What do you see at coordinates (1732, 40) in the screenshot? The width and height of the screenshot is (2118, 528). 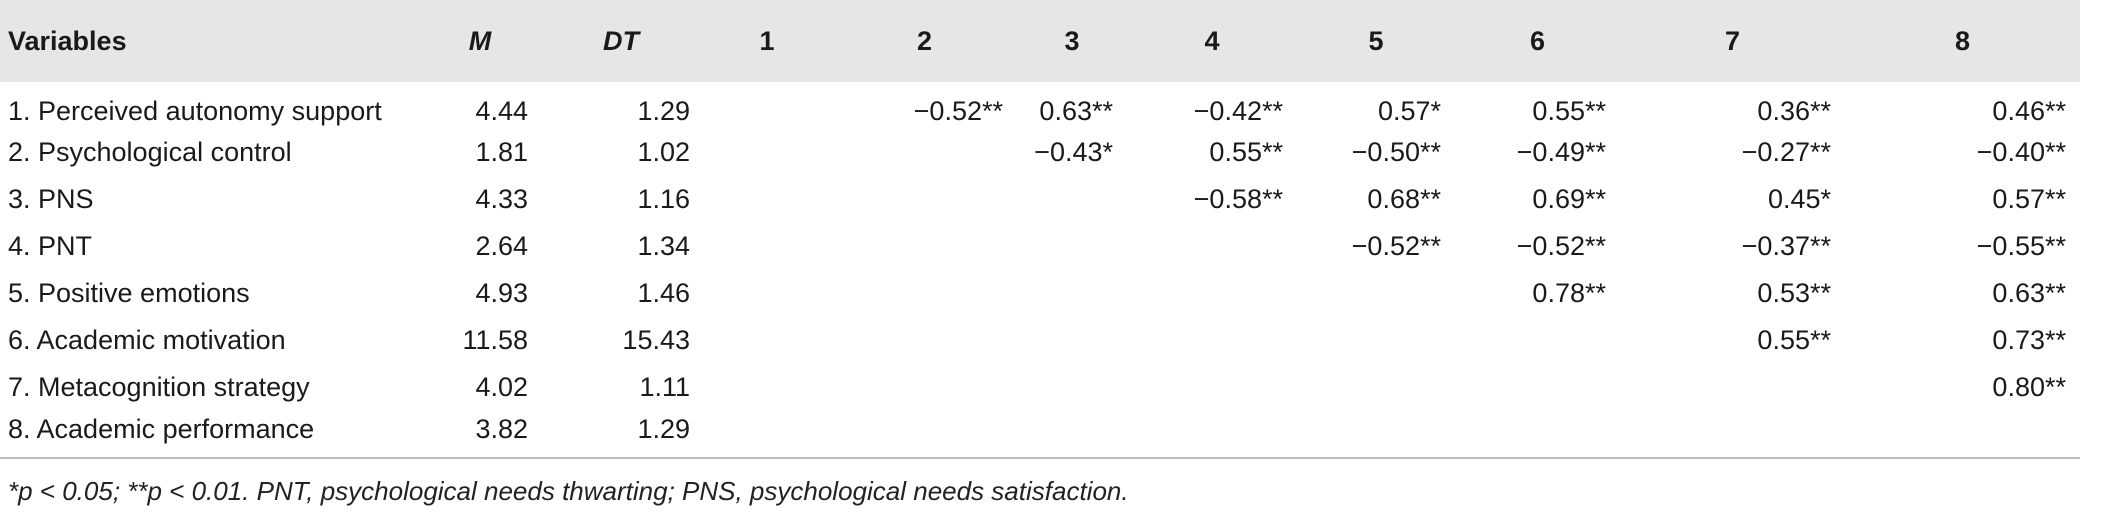 I see `header-col-7: 7` at bounding box center [1732, 40].